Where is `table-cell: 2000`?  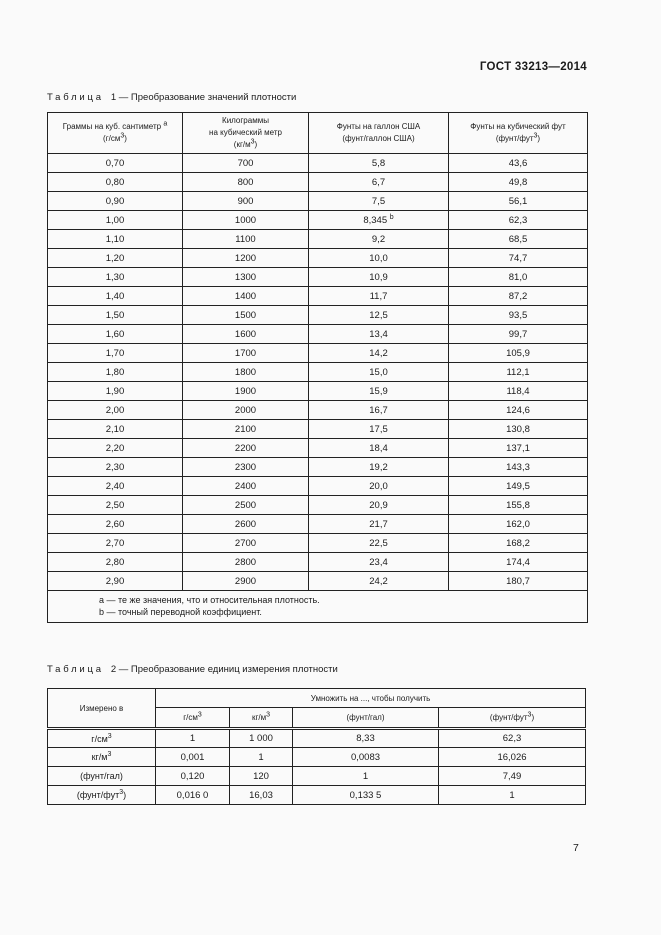
table-cell: 2000 is located at coordinates (245, 410).